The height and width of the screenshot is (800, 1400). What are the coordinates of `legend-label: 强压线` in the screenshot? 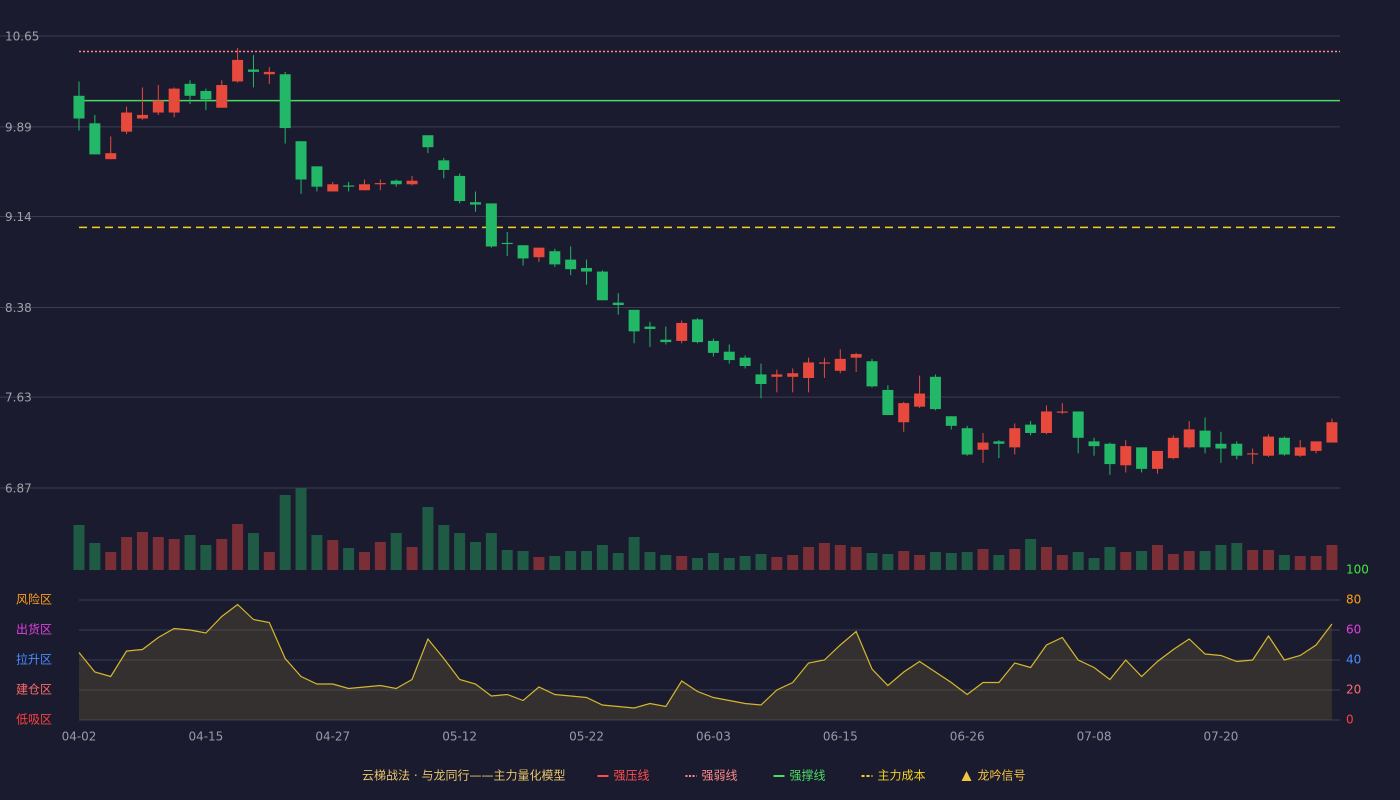 It's located at (631, 776).